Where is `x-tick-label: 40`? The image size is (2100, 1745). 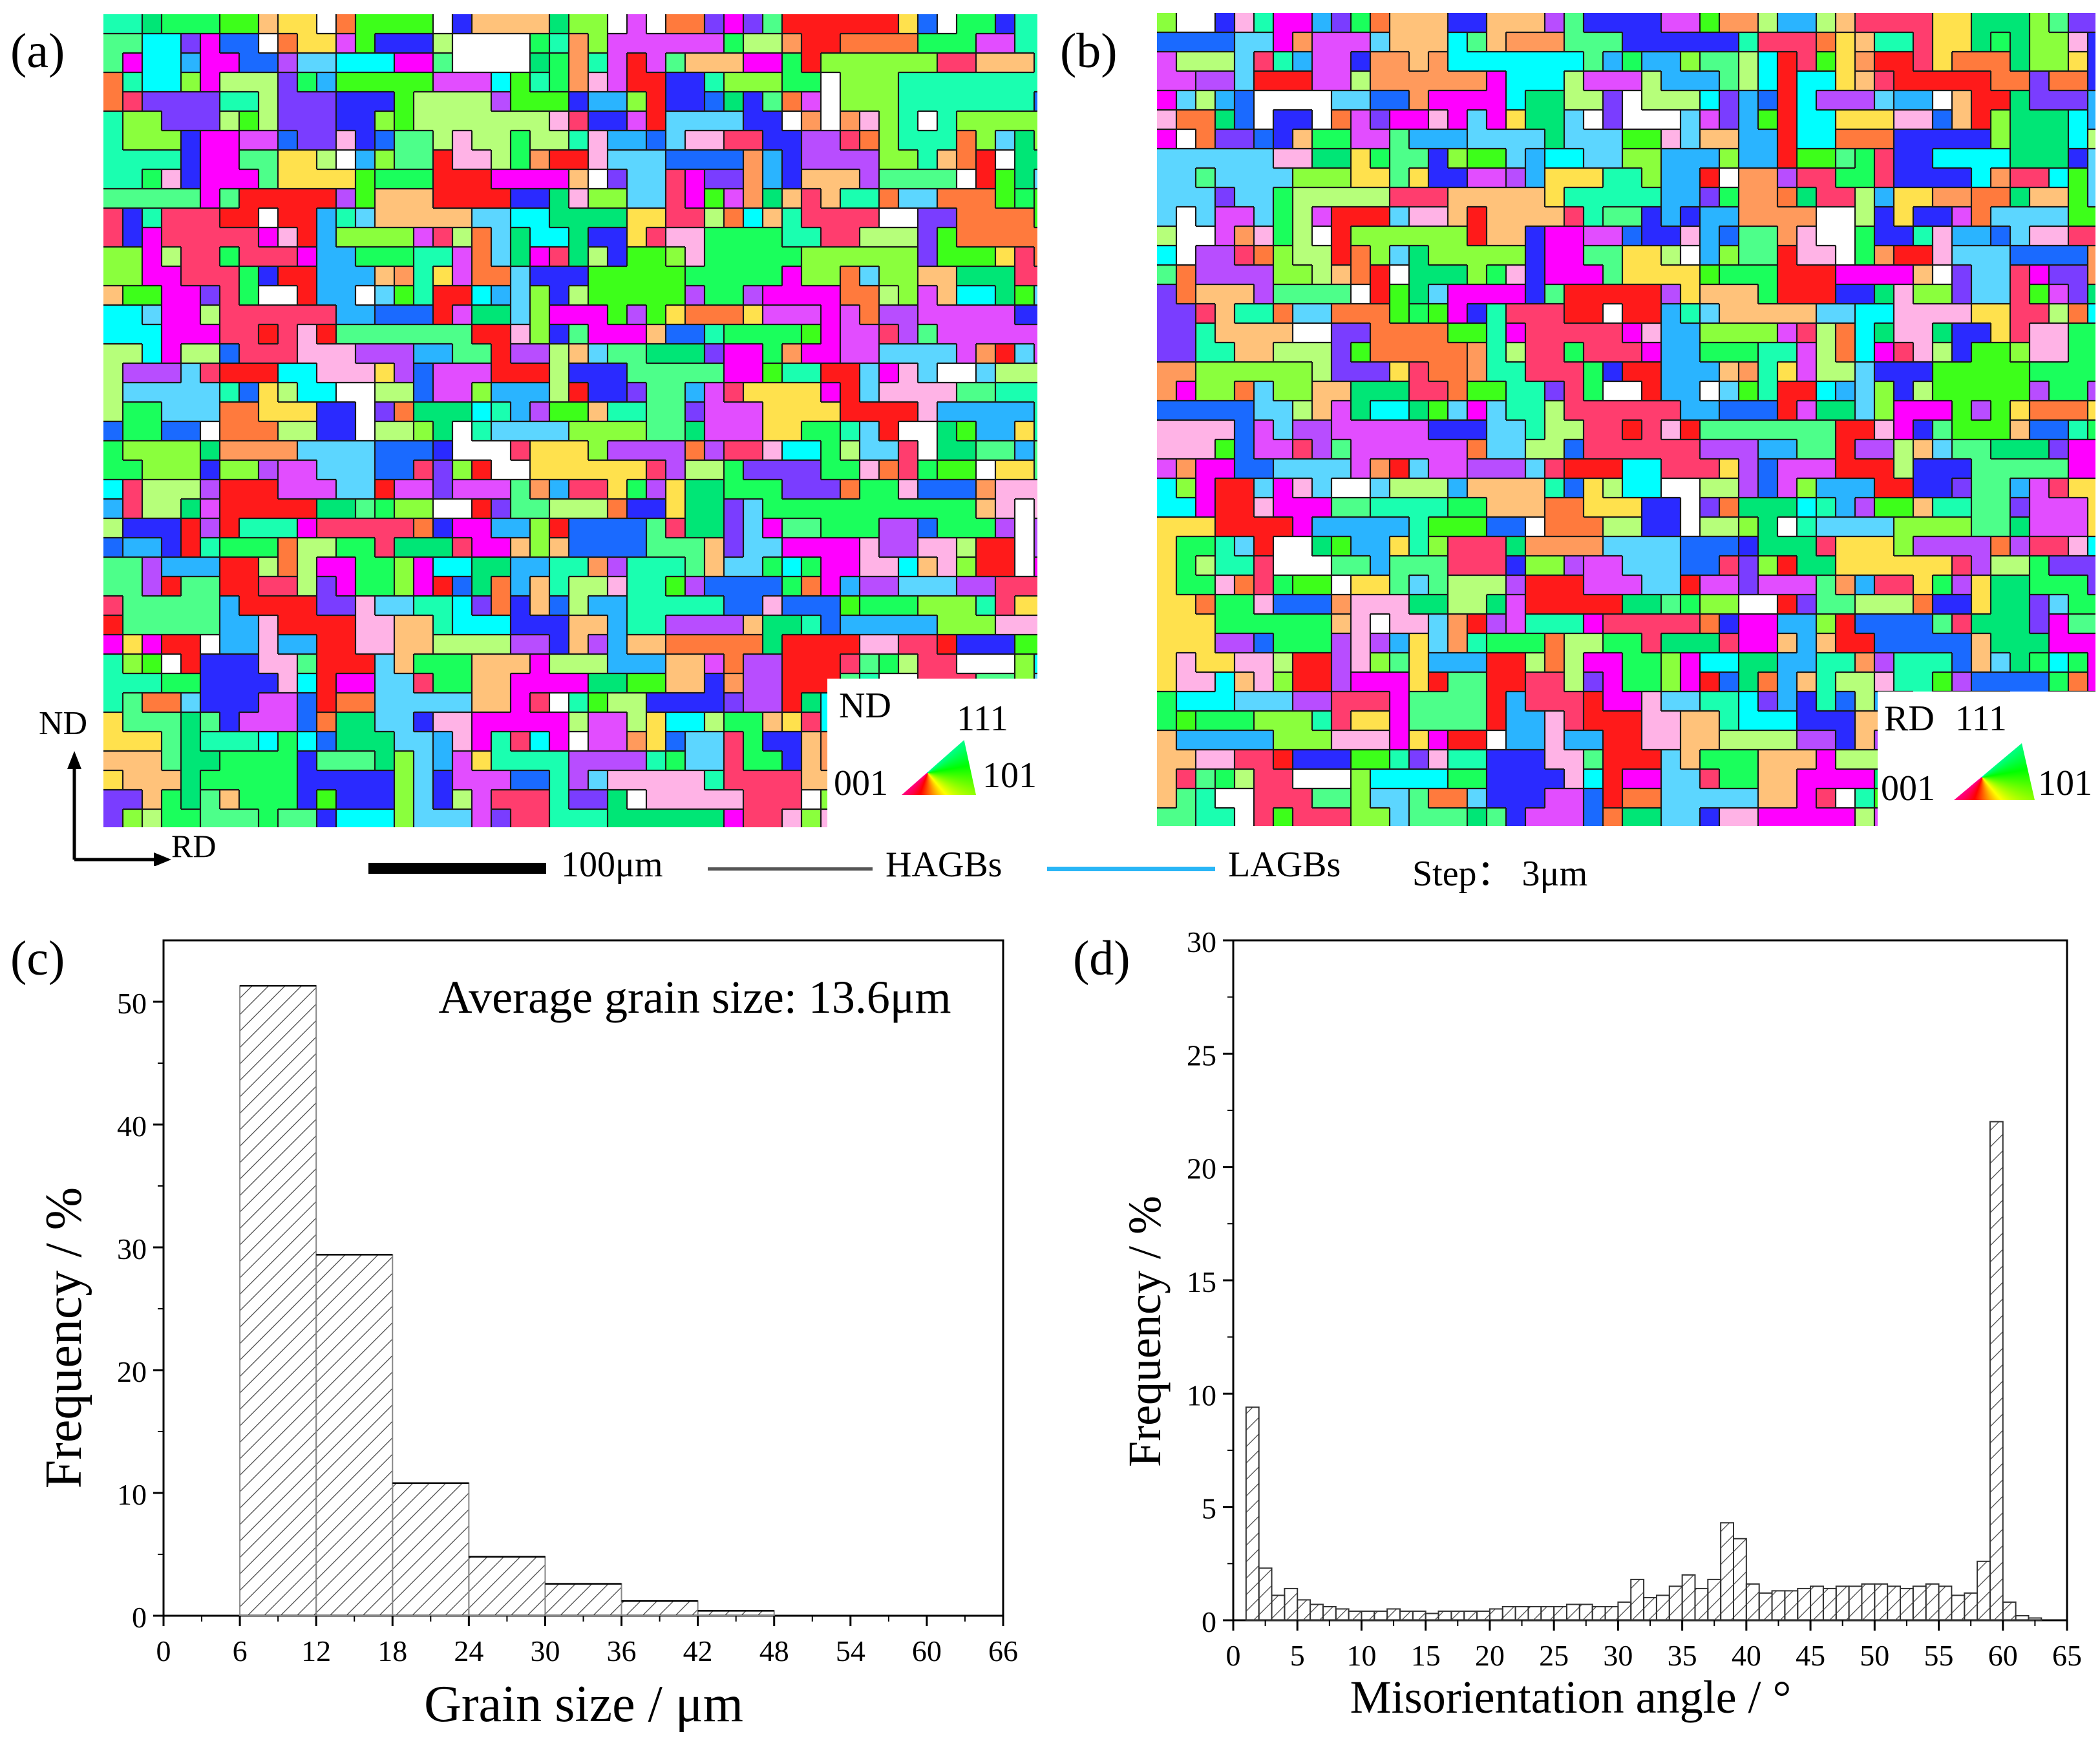 x-tick-label: 40 is located at coordinates (1747, 1655).